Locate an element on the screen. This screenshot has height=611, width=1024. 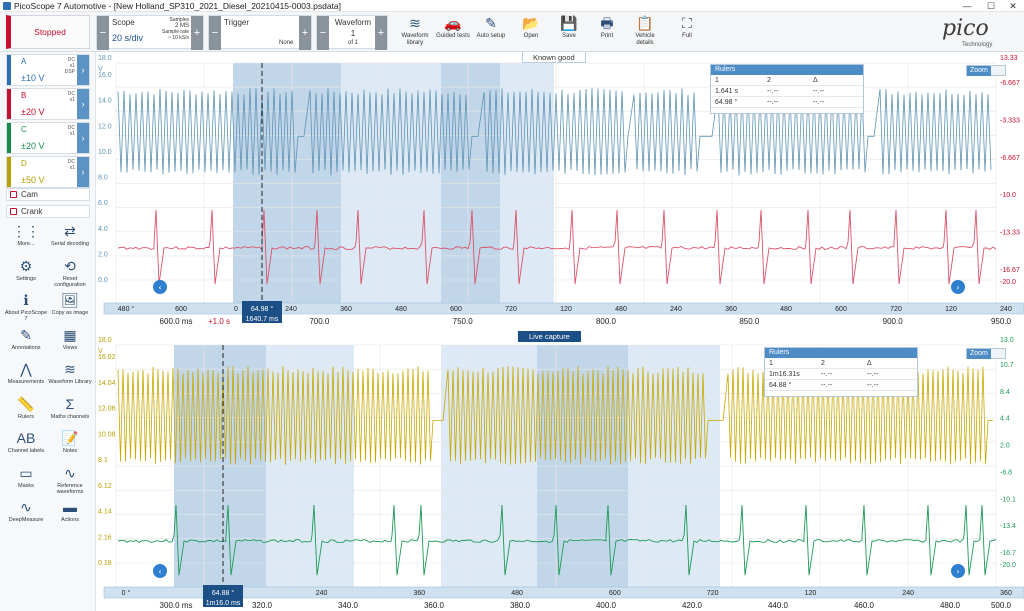
save-button: 💾 Save is located at coordinates (569, 32).